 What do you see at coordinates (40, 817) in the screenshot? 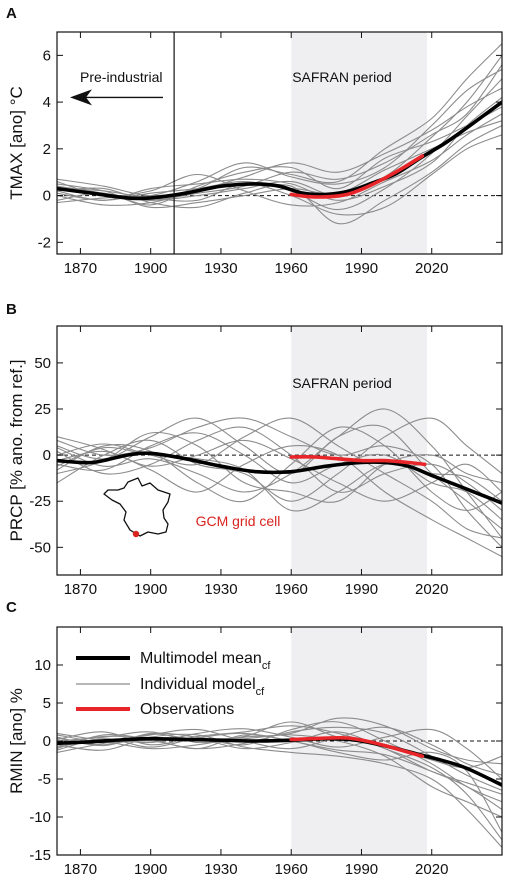
I see `y-tick-label: -10` at bounding box center [40, 817].